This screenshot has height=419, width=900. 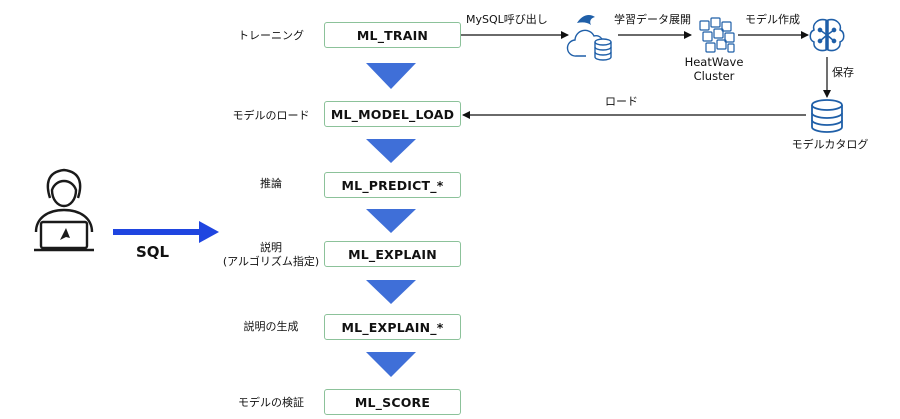 What do you see at coordinates (507, 19) in the screenshot?
I see `flow-label-mysql-call: MySQL呼び出し` at bounding box center [507, 19].